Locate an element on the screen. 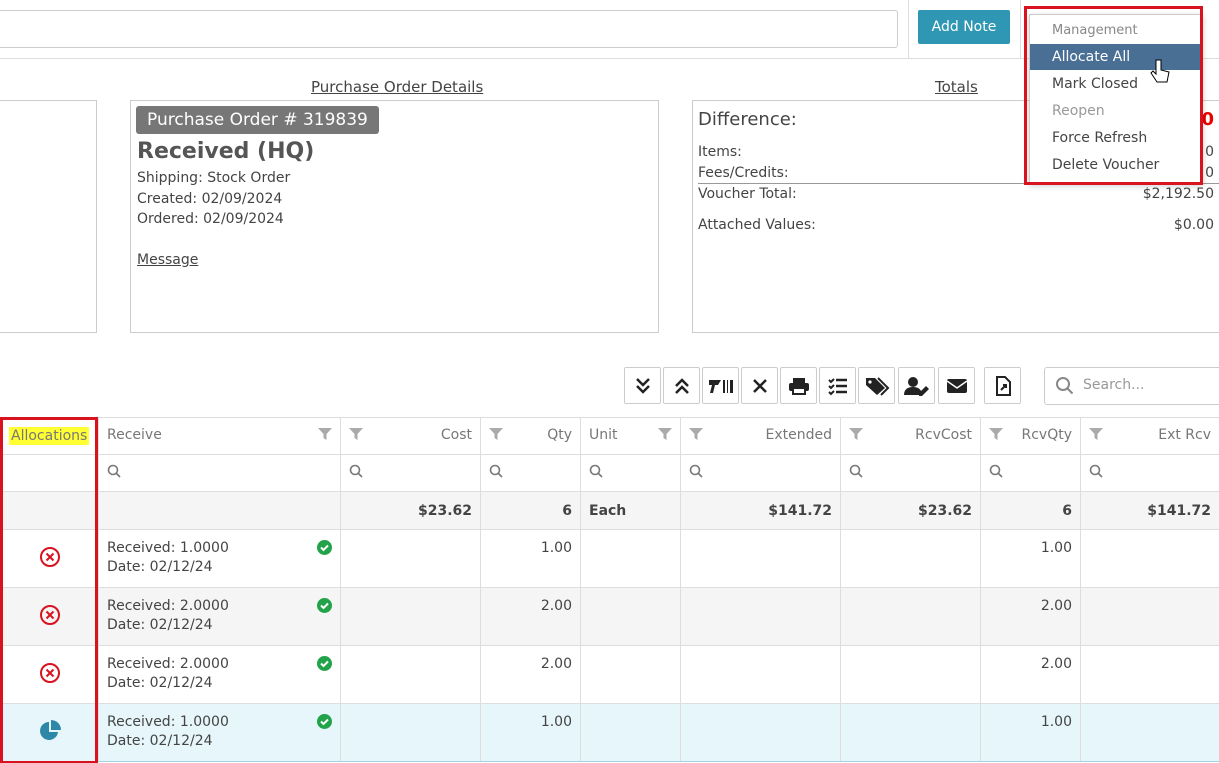 The height and width of the screenshot is (763, 1219). menu-item: Delete Voucher is located at coordinates (1106, 165).